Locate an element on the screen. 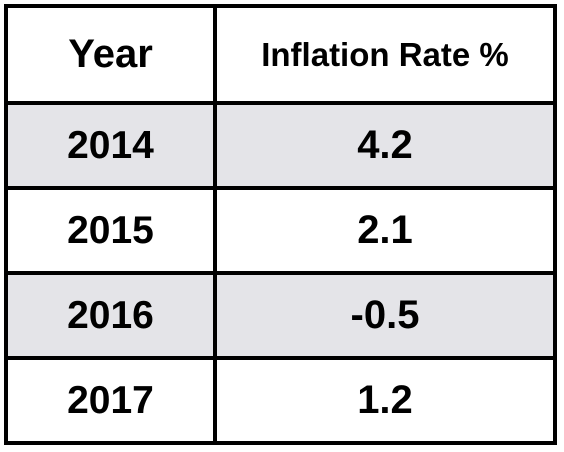  cell-inflation-rate: 2.1 is located at coordinates (385, 231).